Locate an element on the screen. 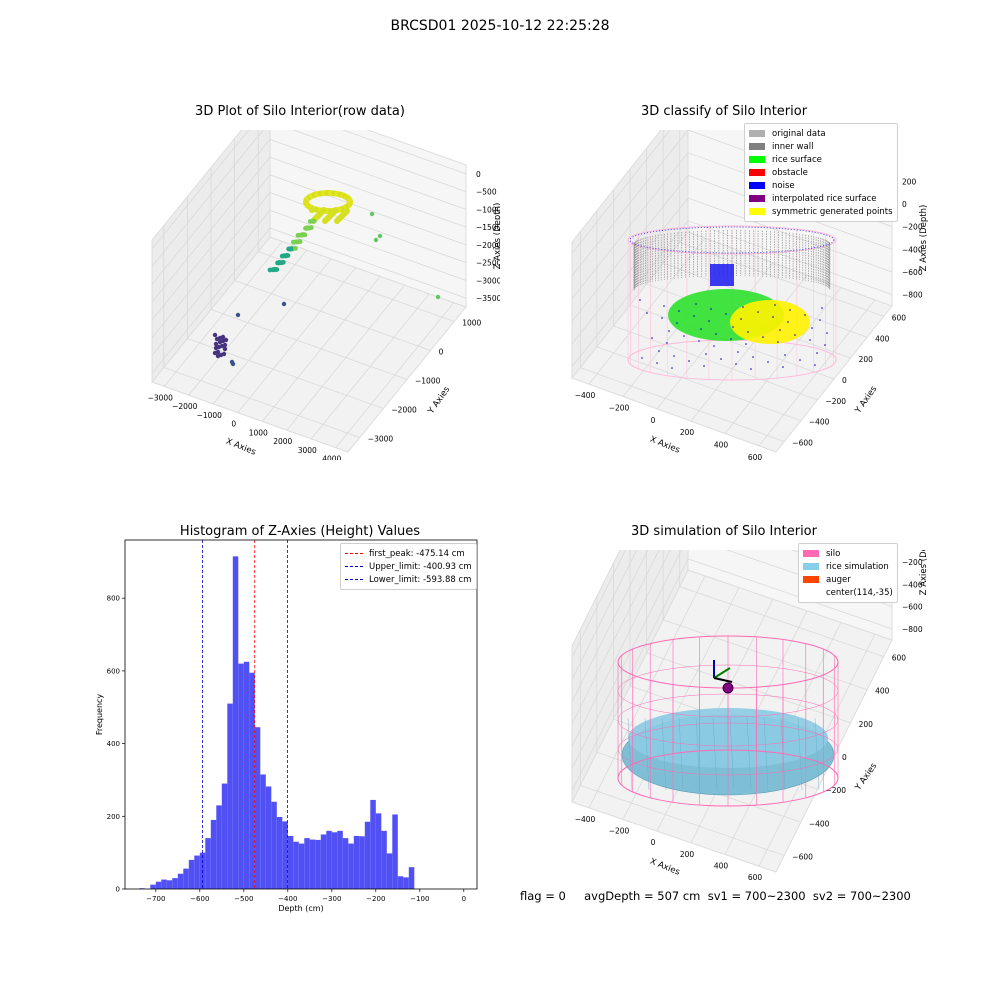  legend-item-center: center(114,-35) is located at coordinates (848, 592).